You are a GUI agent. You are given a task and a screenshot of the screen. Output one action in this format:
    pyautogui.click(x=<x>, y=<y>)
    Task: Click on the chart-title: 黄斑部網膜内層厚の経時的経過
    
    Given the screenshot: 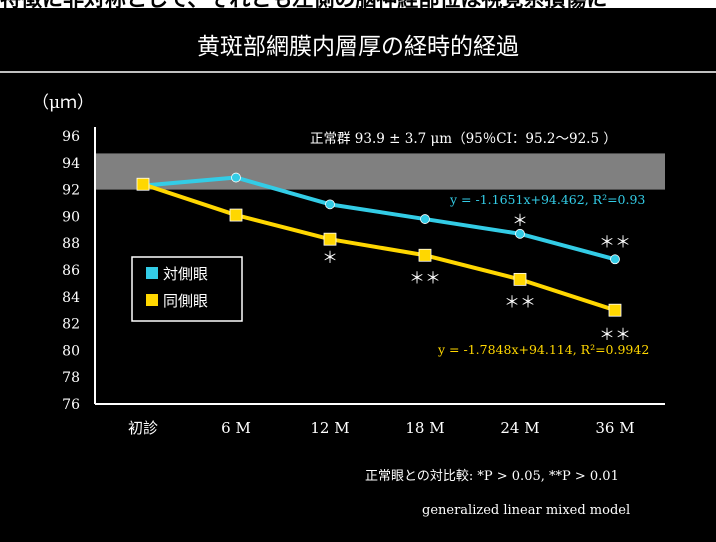 What is the action you would take?
    pyautogui.click(x=358, y=47)
    